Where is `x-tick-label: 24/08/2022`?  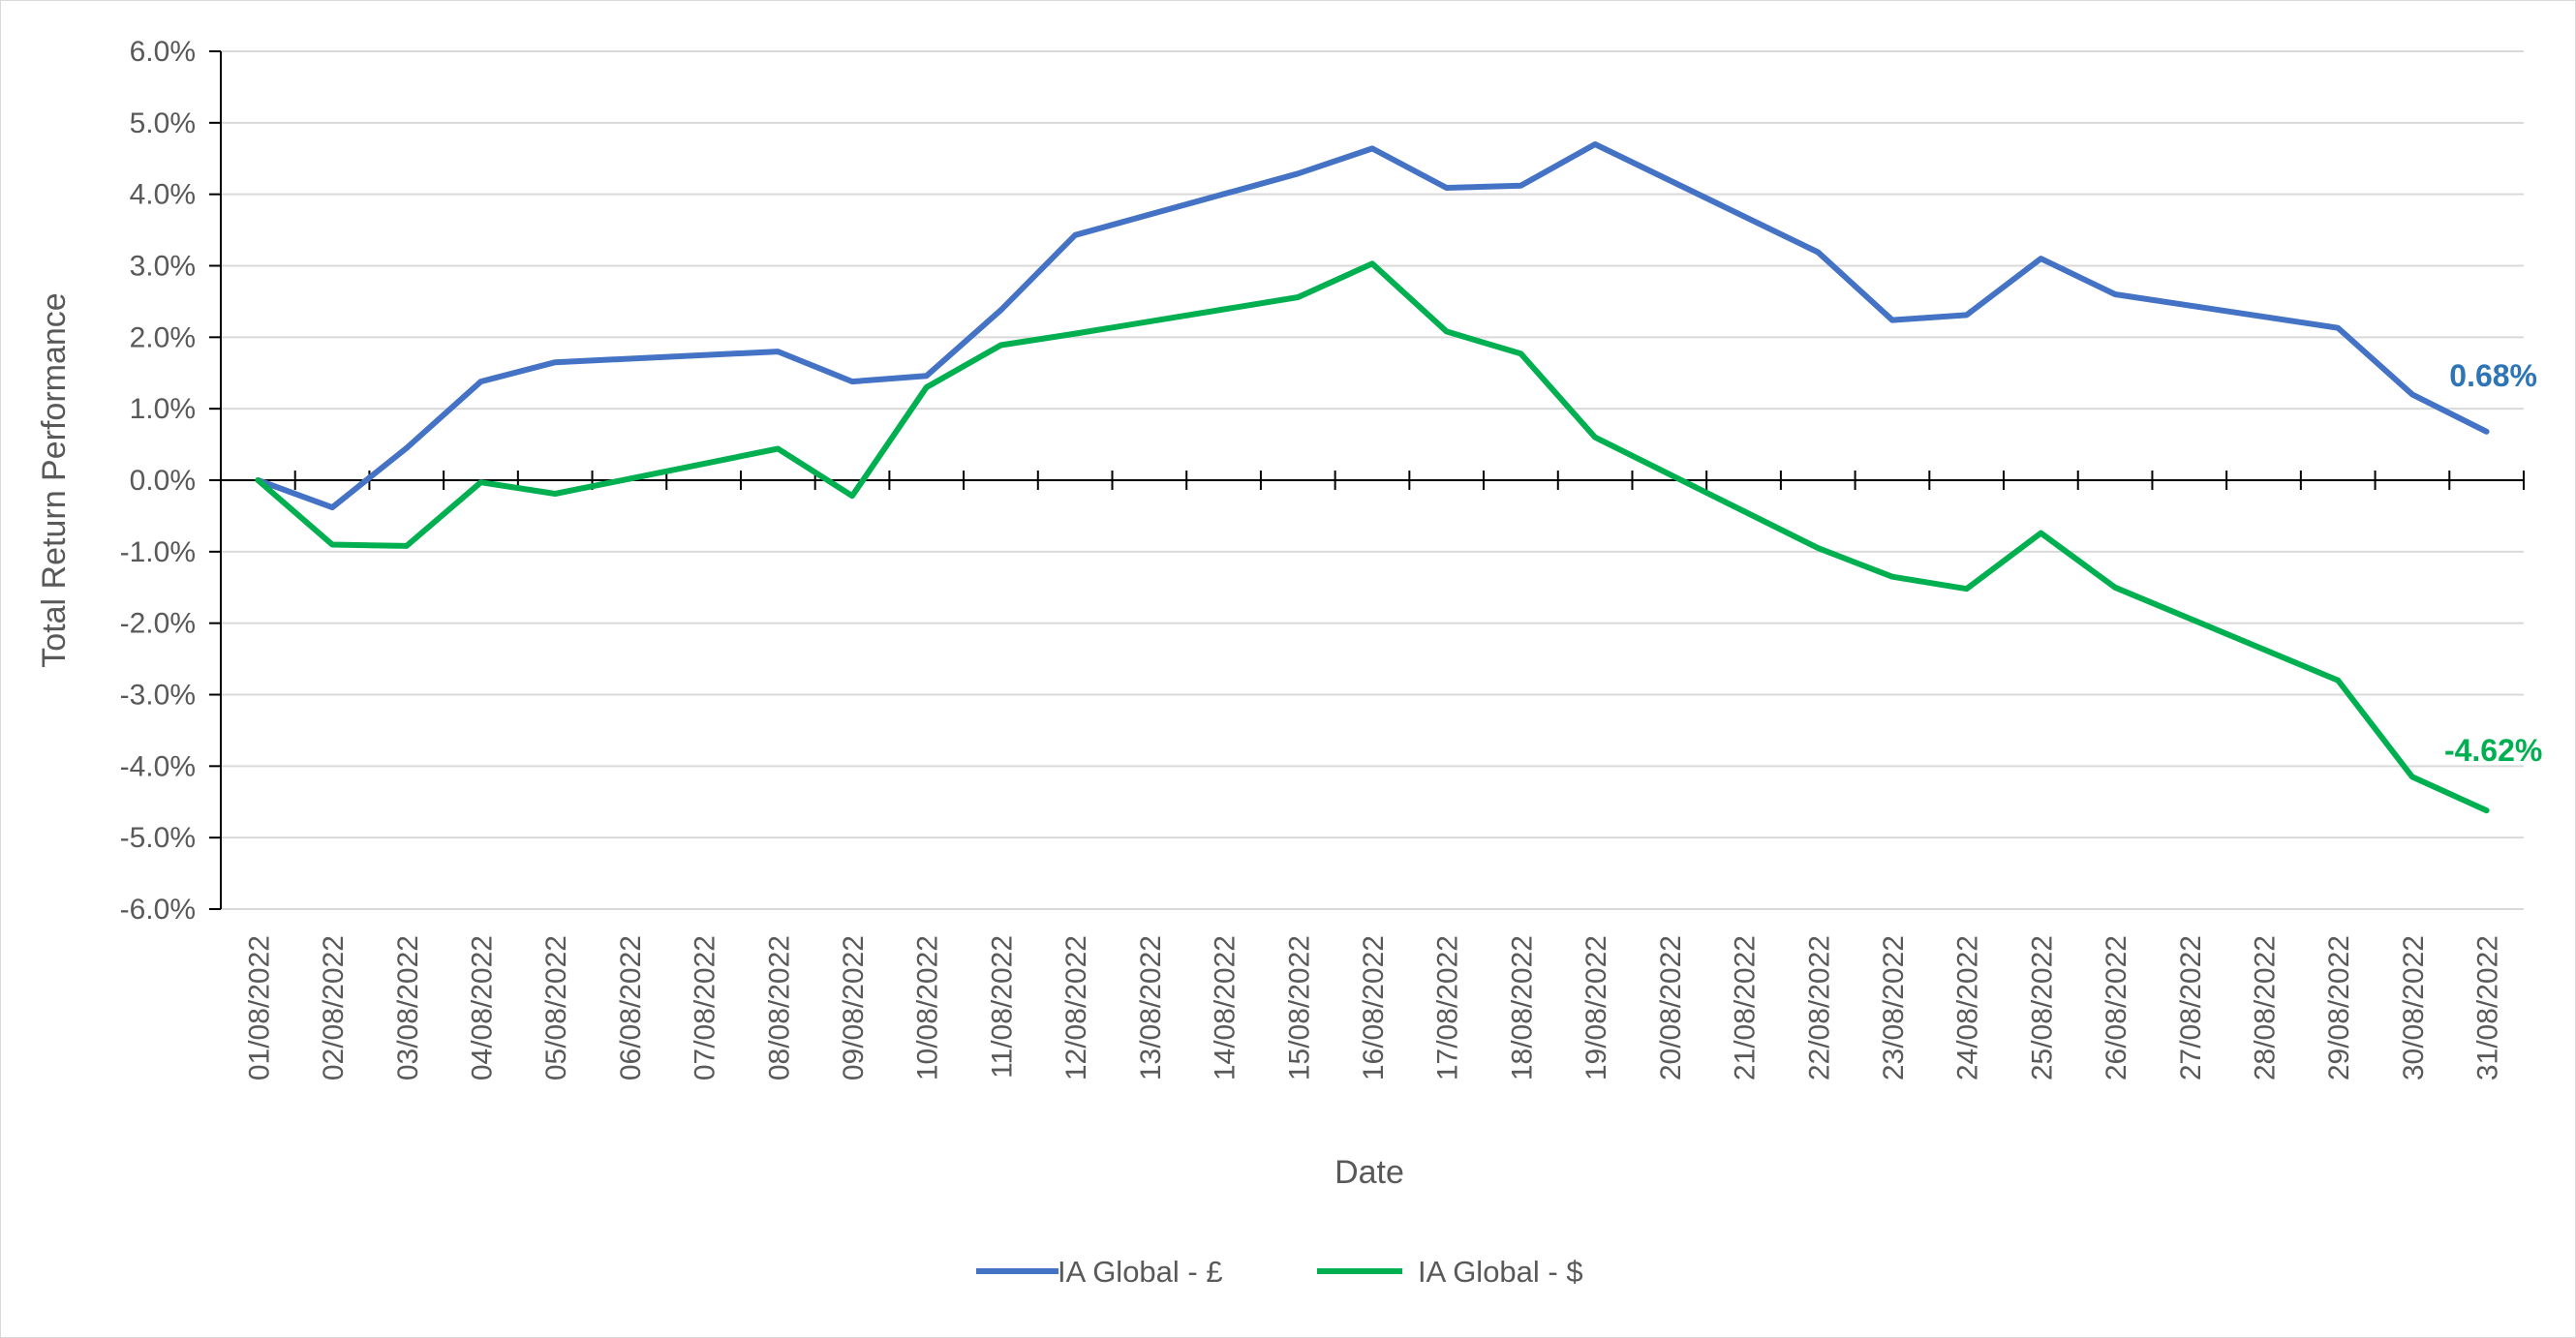 x-tick-label: 24/08/2022 is located at coordinates (1968, 1007).